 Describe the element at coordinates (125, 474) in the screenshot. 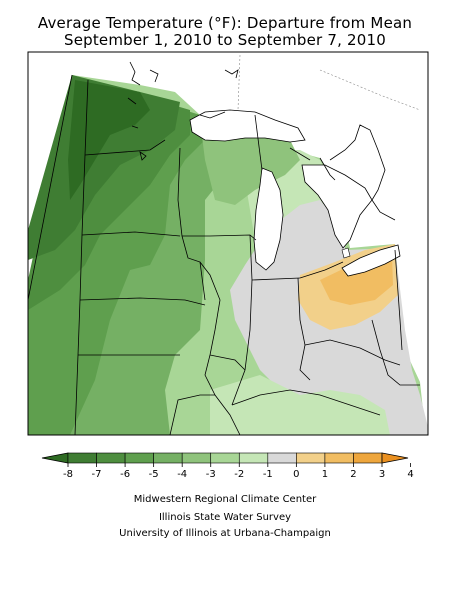

I see `scale-label: -6` at that location.